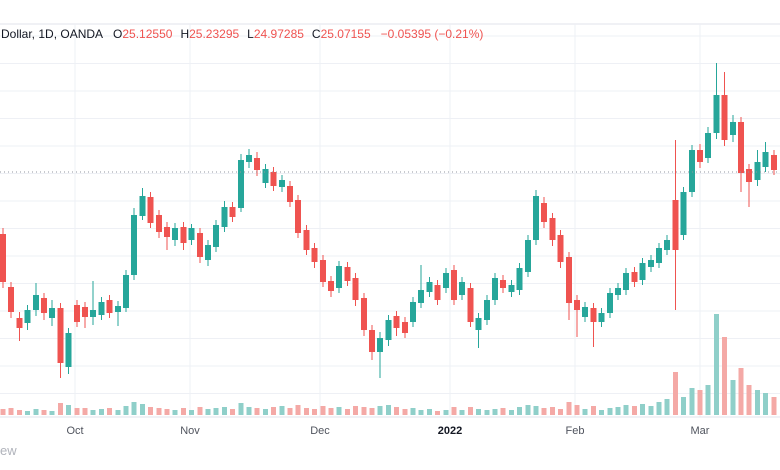  Describe the element at coordinates (278, 34) in the screenshot. I see `low-value: 24.97285` at that location.